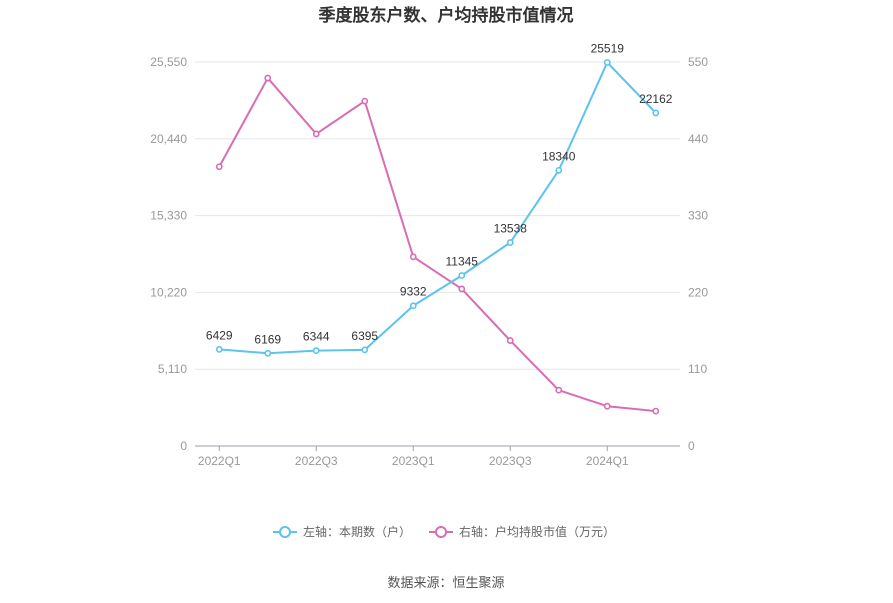  Describe the element at coordinates (697, 369) in the screenshot. I see `right-tick-label: 110` at that location.